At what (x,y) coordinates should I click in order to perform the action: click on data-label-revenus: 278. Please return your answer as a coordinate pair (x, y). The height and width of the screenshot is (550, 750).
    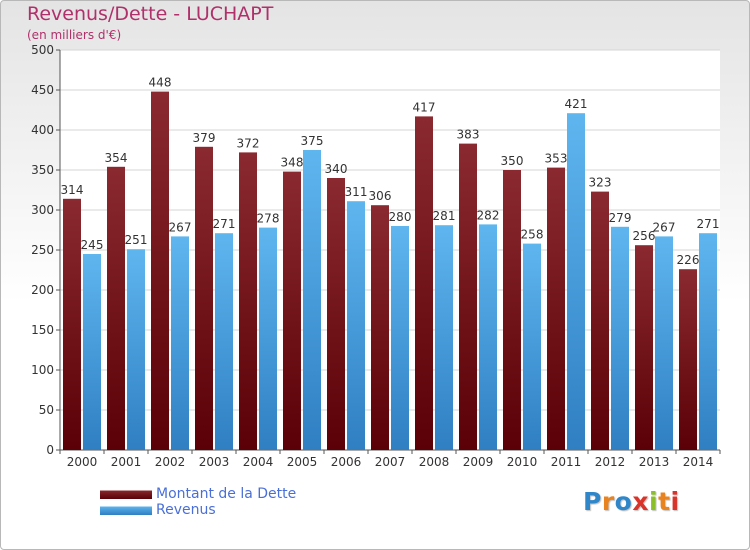
    Looking at the image, I should click on (268, 219).